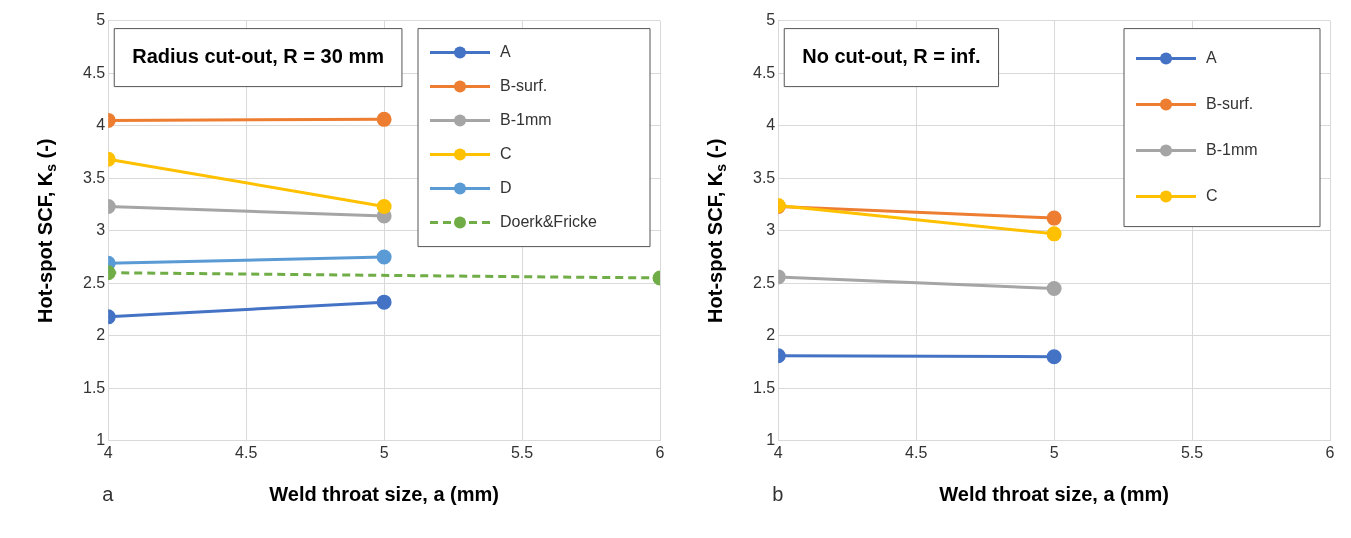  What do you see at coordinates (258, 56) in the screenshot?
I see `annotation: Radius cut-out, R = 30 mm` at bounding box center [258, 56].